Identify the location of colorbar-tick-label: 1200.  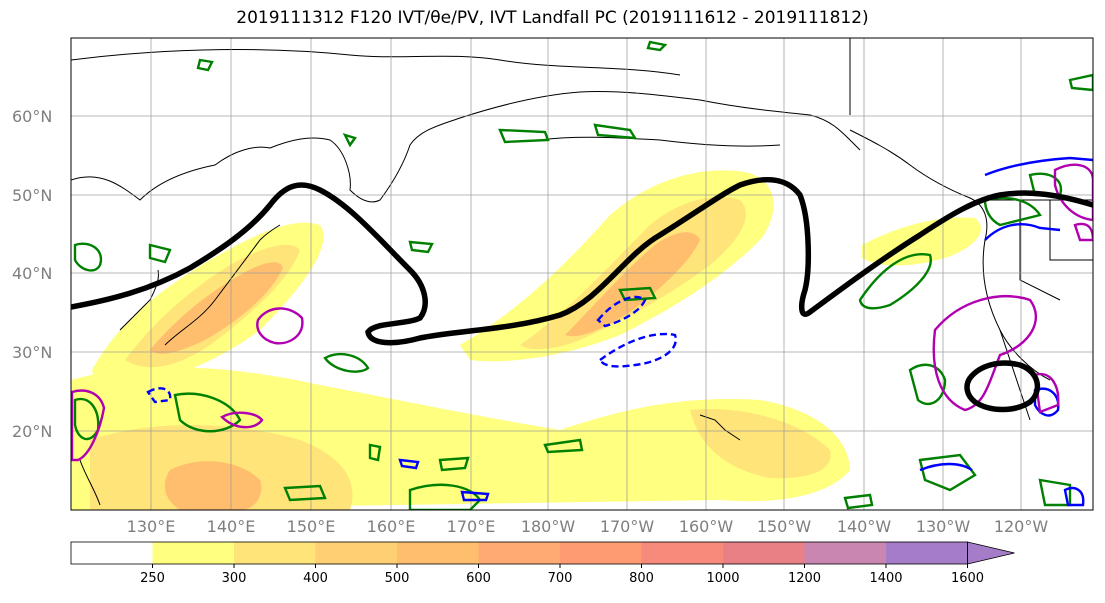
(804, 578).